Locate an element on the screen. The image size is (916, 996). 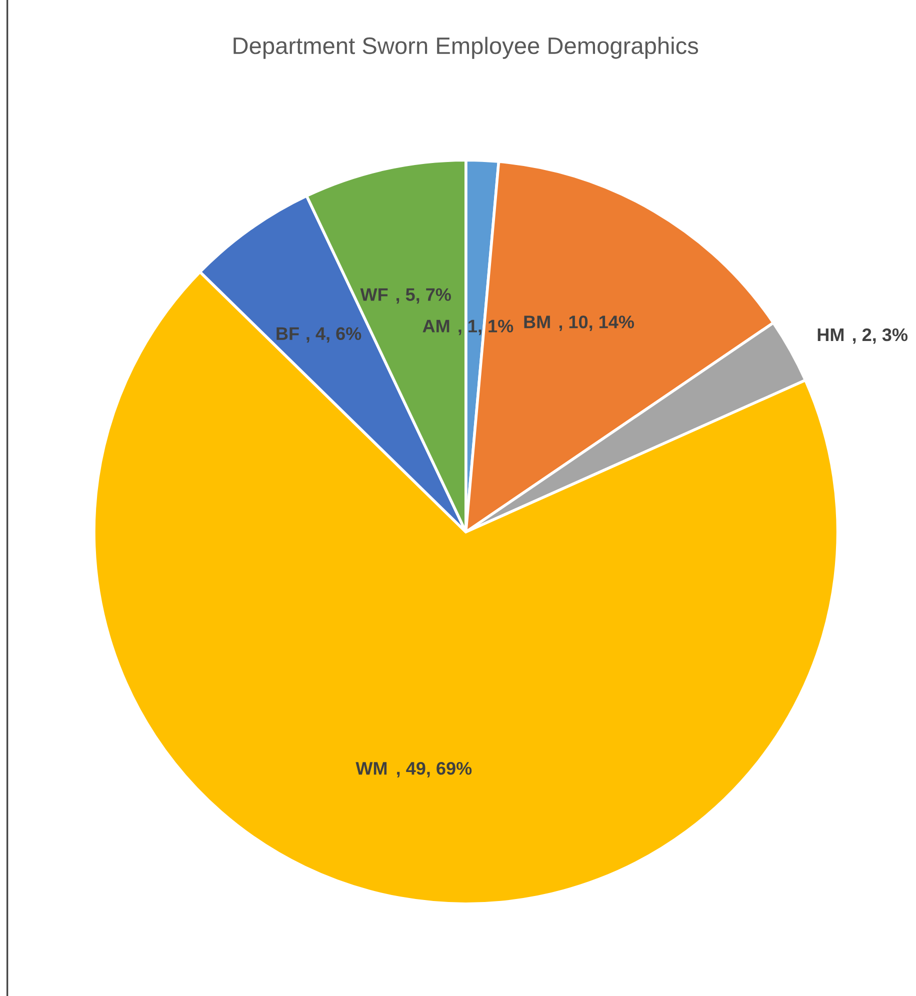
slice-label: HM is located at coordinates (831, 334).